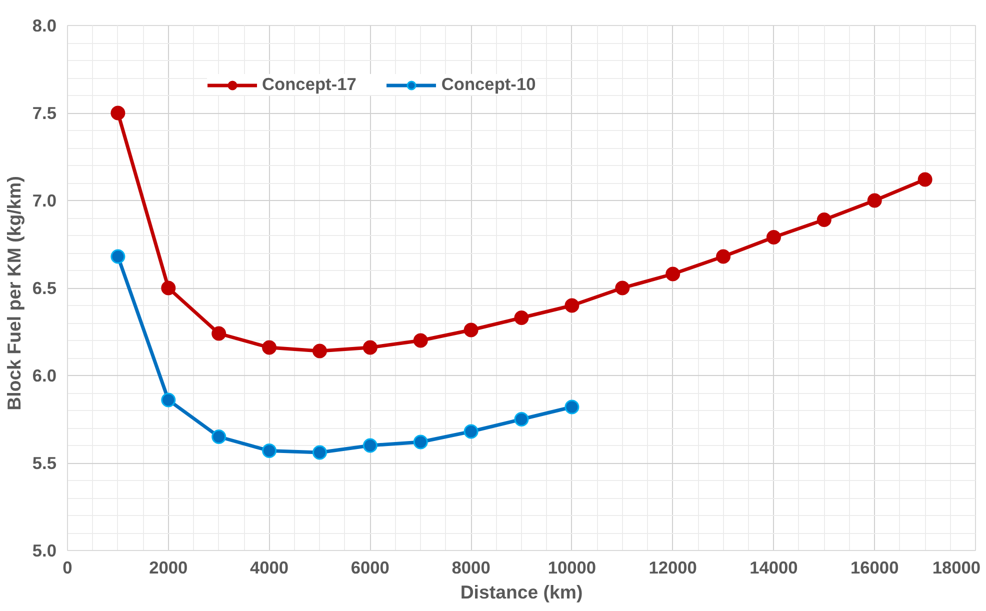  Describe the element at coordinates (488, 84) in the screenshot. I see `legend-label: Concept-10` at that location.